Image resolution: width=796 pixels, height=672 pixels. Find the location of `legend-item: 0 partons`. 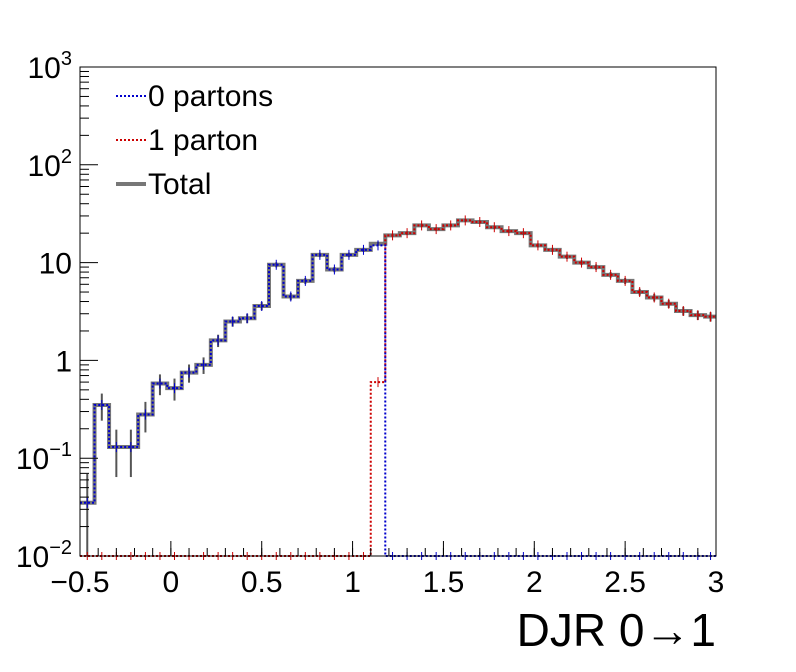

legend-item: 0 partons is located at coordinates (194, 96).